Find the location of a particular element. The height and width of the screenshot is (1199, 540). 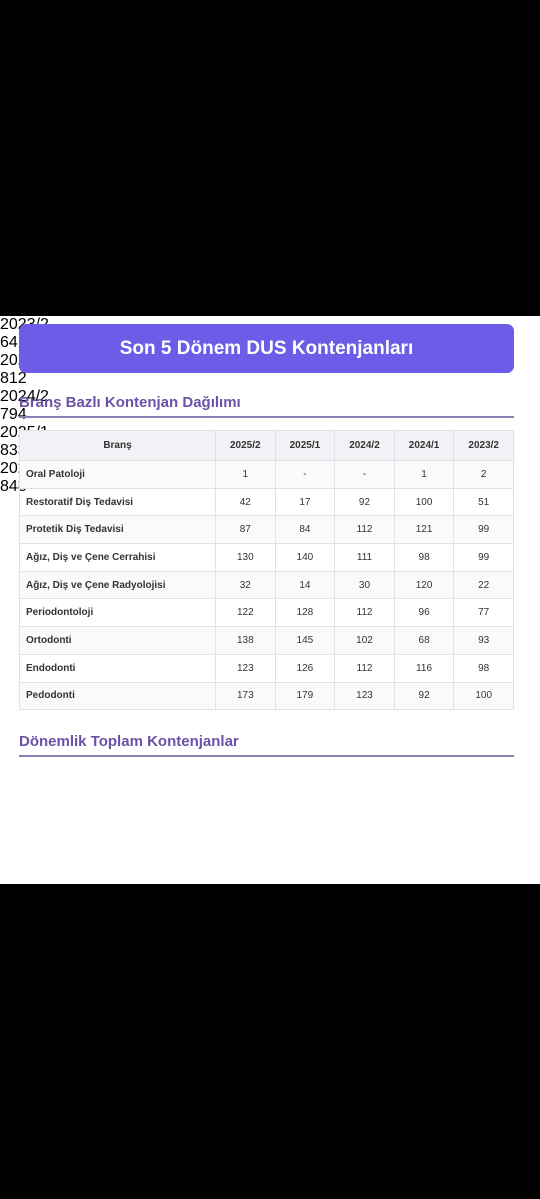

header-banner: Son 5 Dönem DUS Kontenjanları is located at coordinates (266, 348).